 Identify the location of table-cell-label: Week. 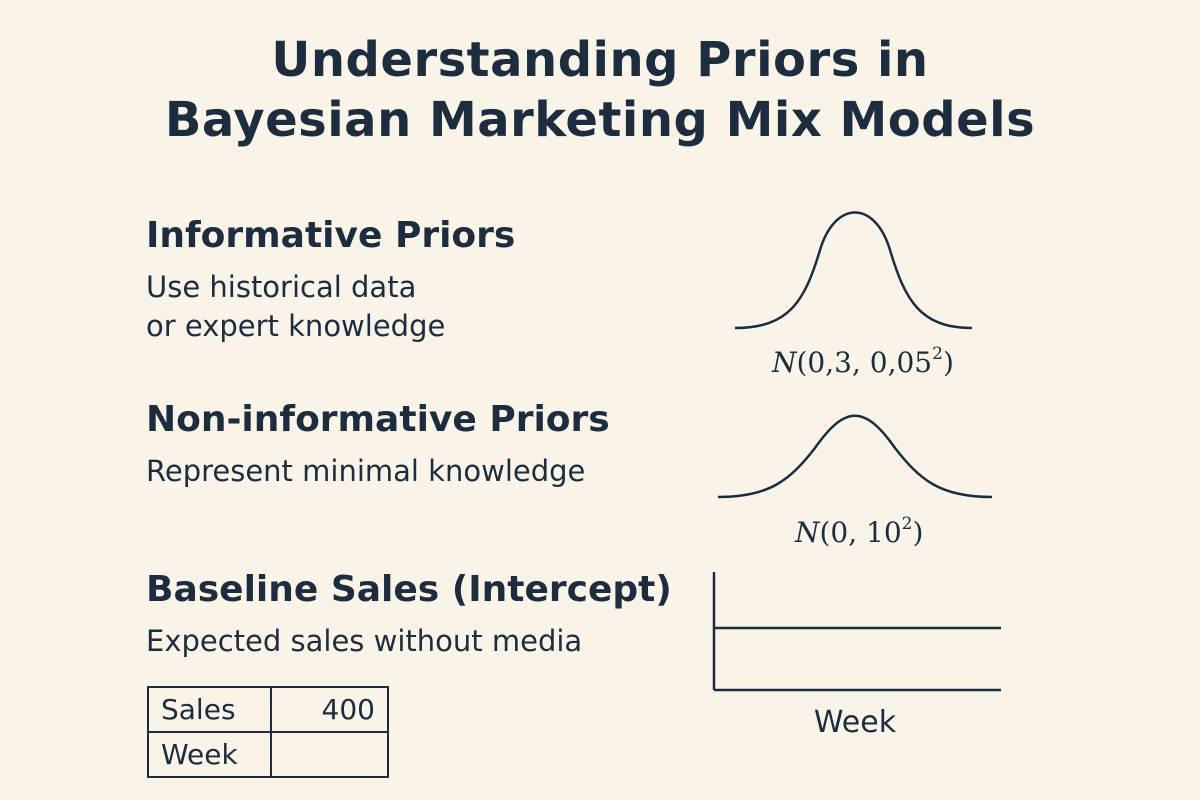
(209, 754).